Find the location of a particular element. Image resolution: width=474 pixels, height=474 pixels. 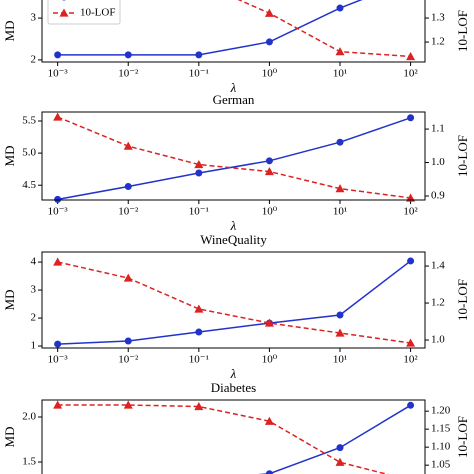

y2-tick-label: 1.20 is located at coordinates (441, 411).